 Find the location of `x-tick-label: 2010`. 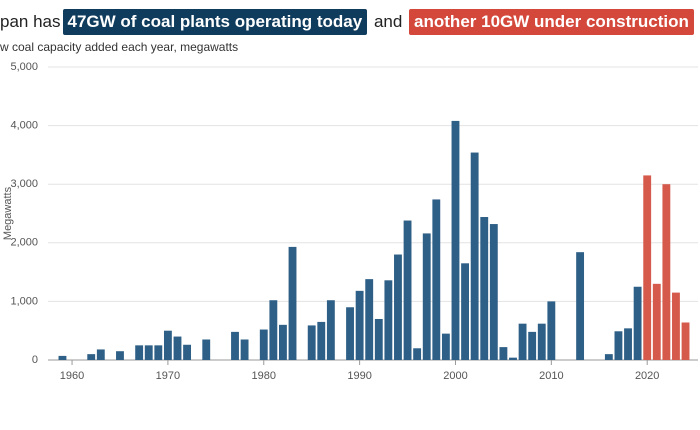

x-tick-label: 2010 is located at coordinates (551, 376).